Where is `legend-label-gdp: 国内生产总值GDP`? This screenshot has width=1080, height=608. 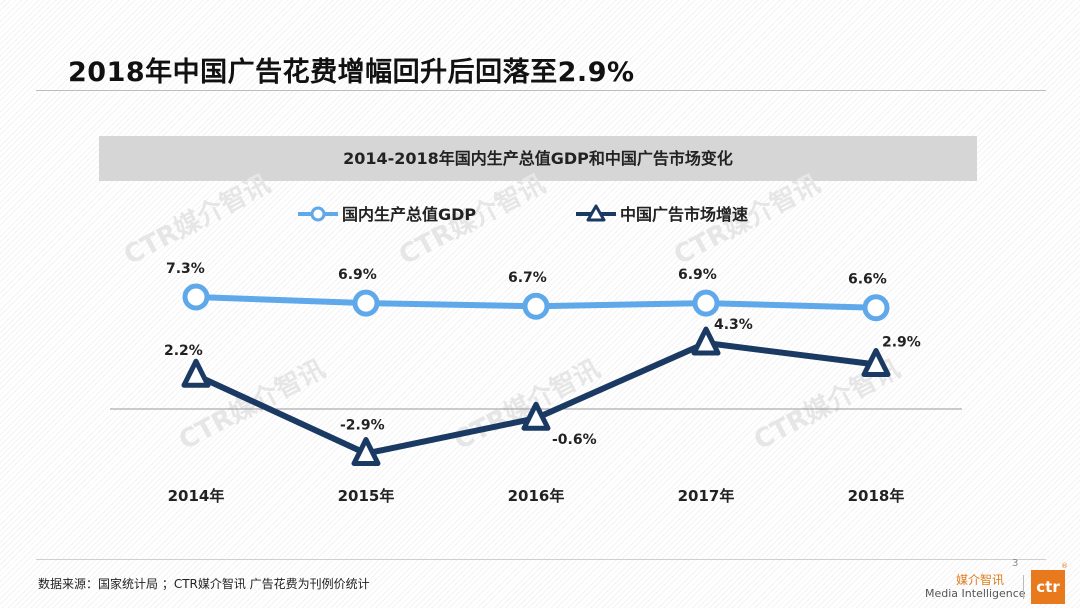
legend-label-gdp: 国内生产总值GDP is located at coordinates (409, 214).